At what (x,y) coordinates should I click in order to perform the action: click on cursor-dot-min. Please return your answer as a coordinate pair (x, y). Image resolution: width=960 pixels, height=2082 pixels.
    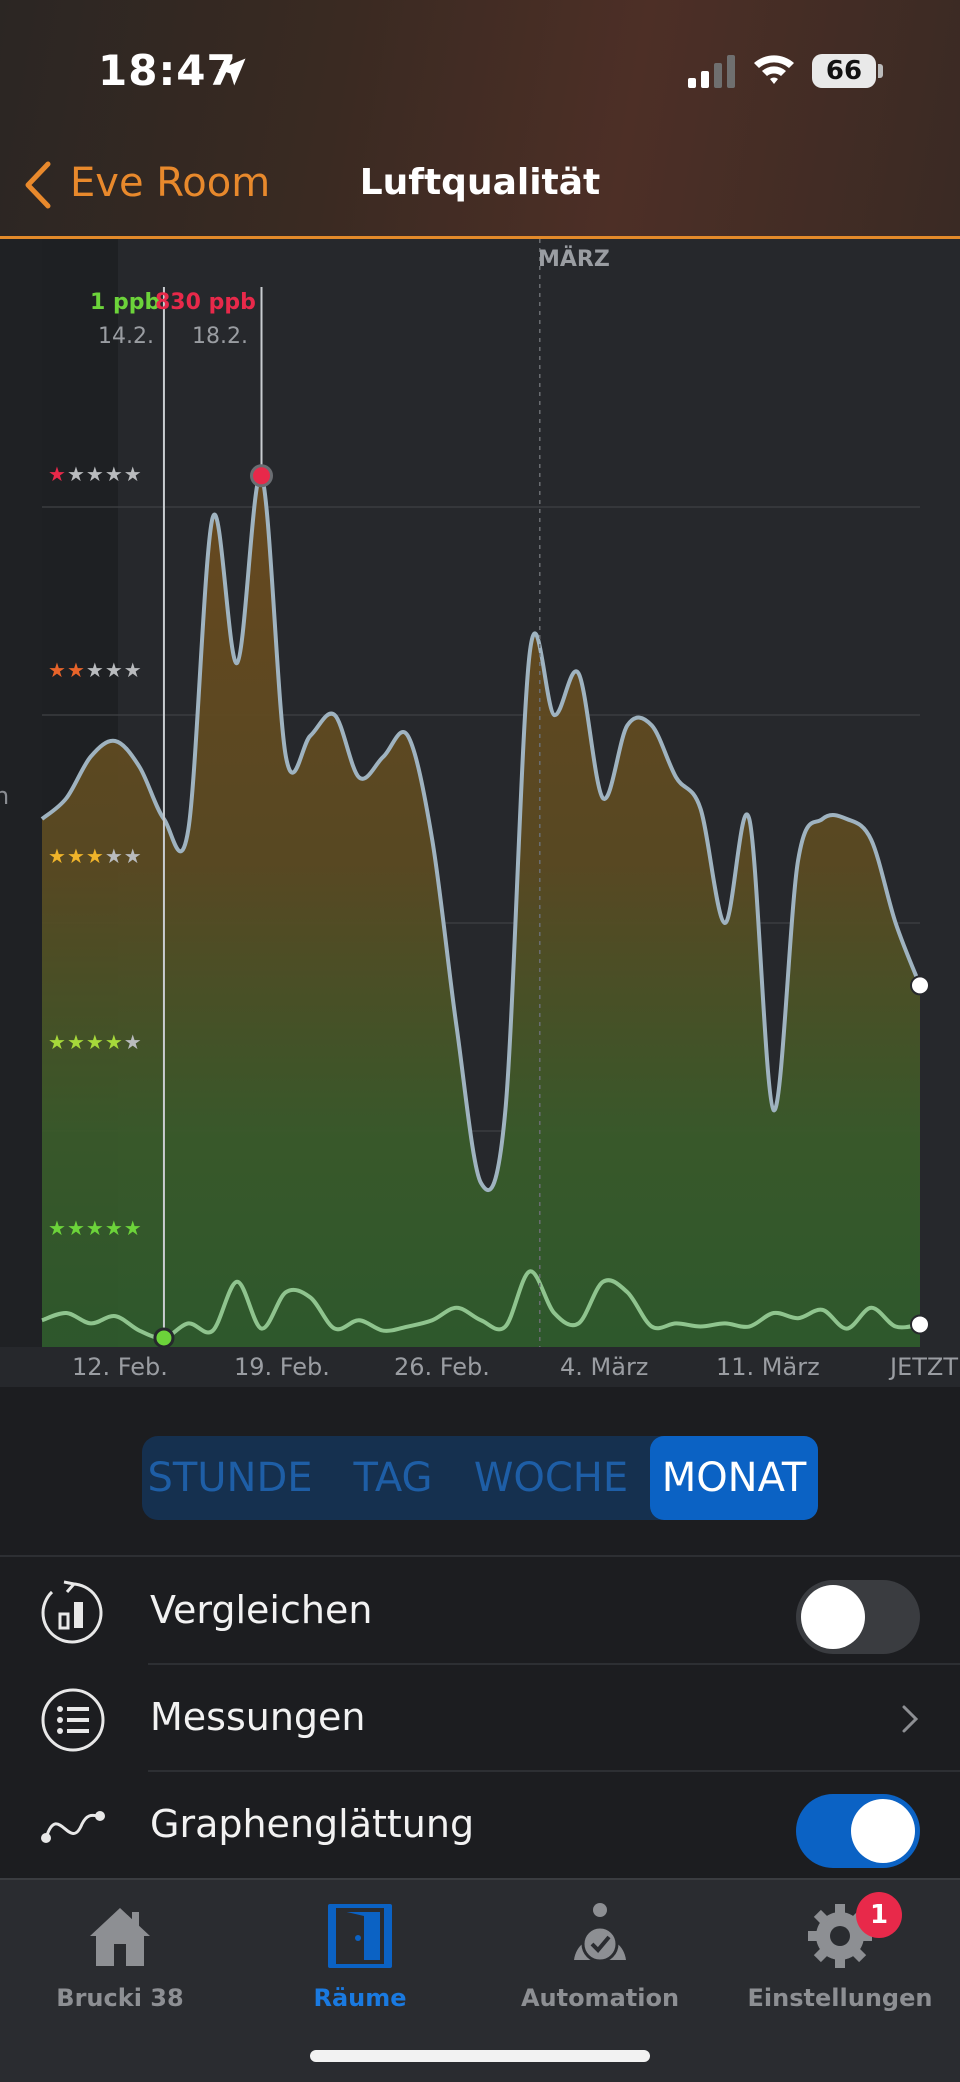
    Looking at the image, I should click on (164, 1338).